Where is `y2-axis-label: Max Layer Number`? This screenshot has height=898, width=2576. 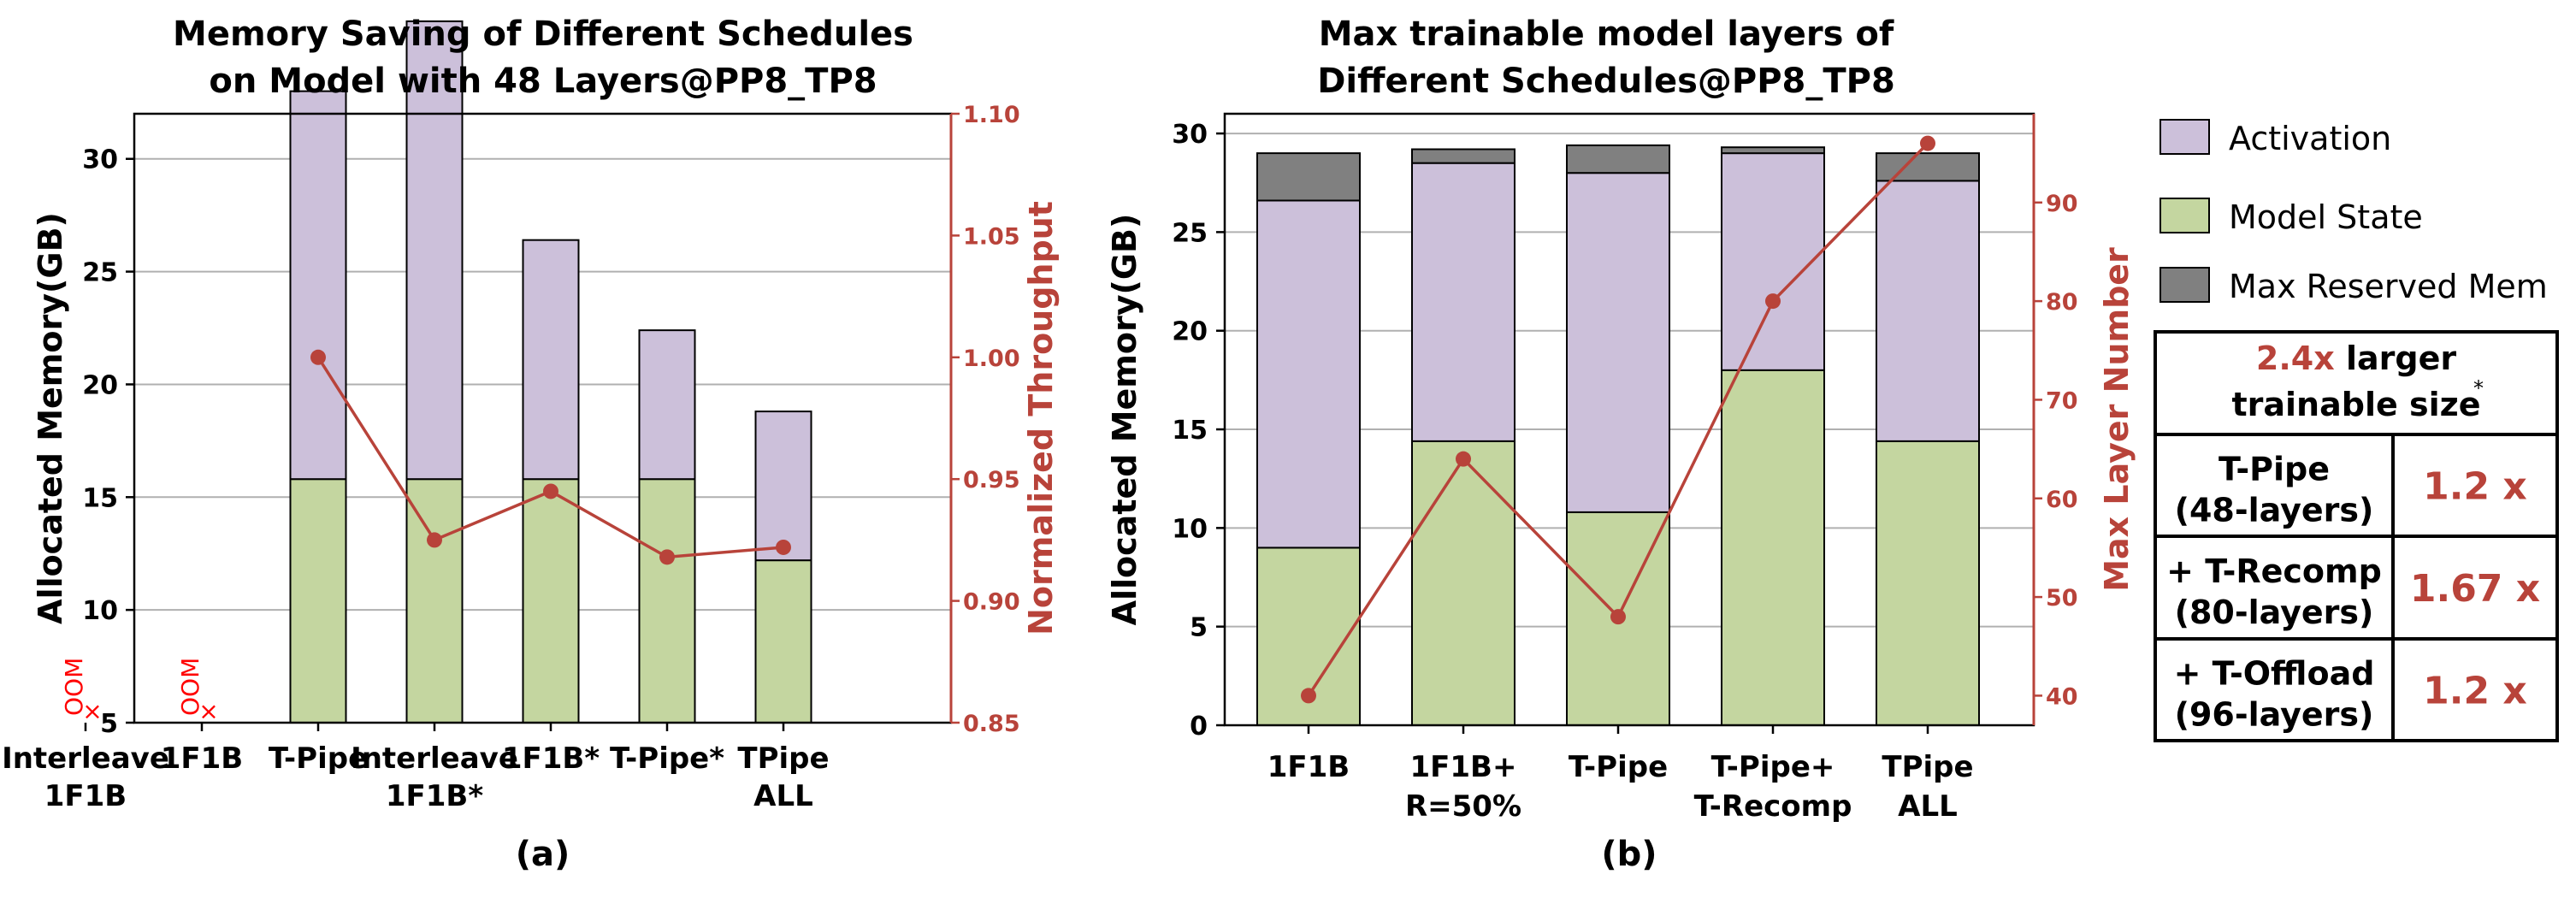
y2-axis-label: Max Layer Number is located at coordinates (2117, 420).